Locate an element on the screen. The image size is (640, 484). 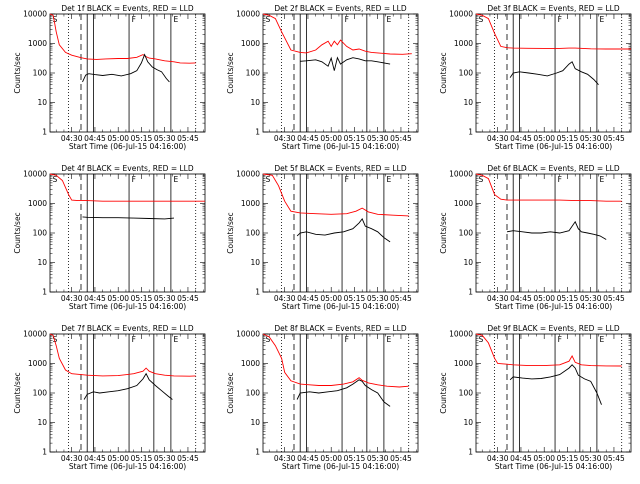
panel-title: Det 9f BLACK = Events, RED = LLD is located at coordinates (553, 328).